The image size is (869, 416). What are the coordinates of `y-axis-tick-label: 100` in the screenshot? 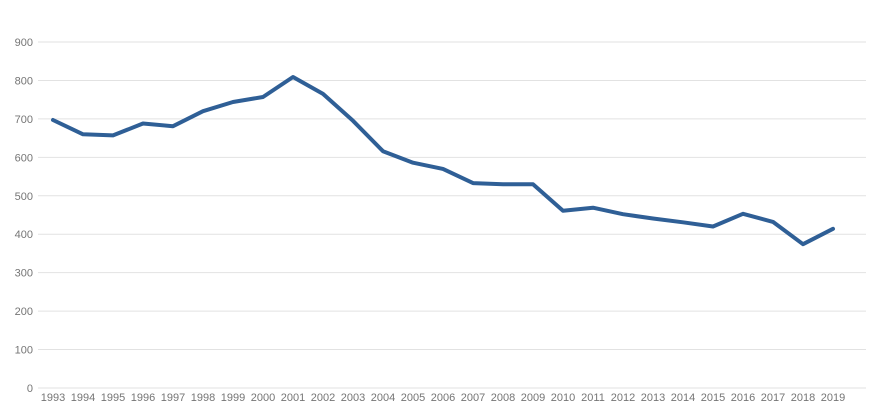 It's located at (24, 351).